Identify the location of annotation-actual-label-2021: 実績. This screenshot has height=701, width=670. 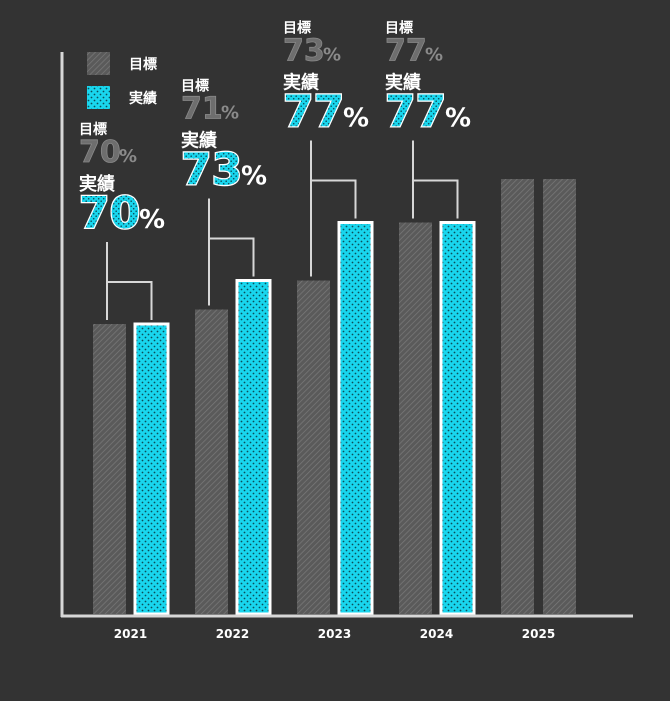
(97, 184).